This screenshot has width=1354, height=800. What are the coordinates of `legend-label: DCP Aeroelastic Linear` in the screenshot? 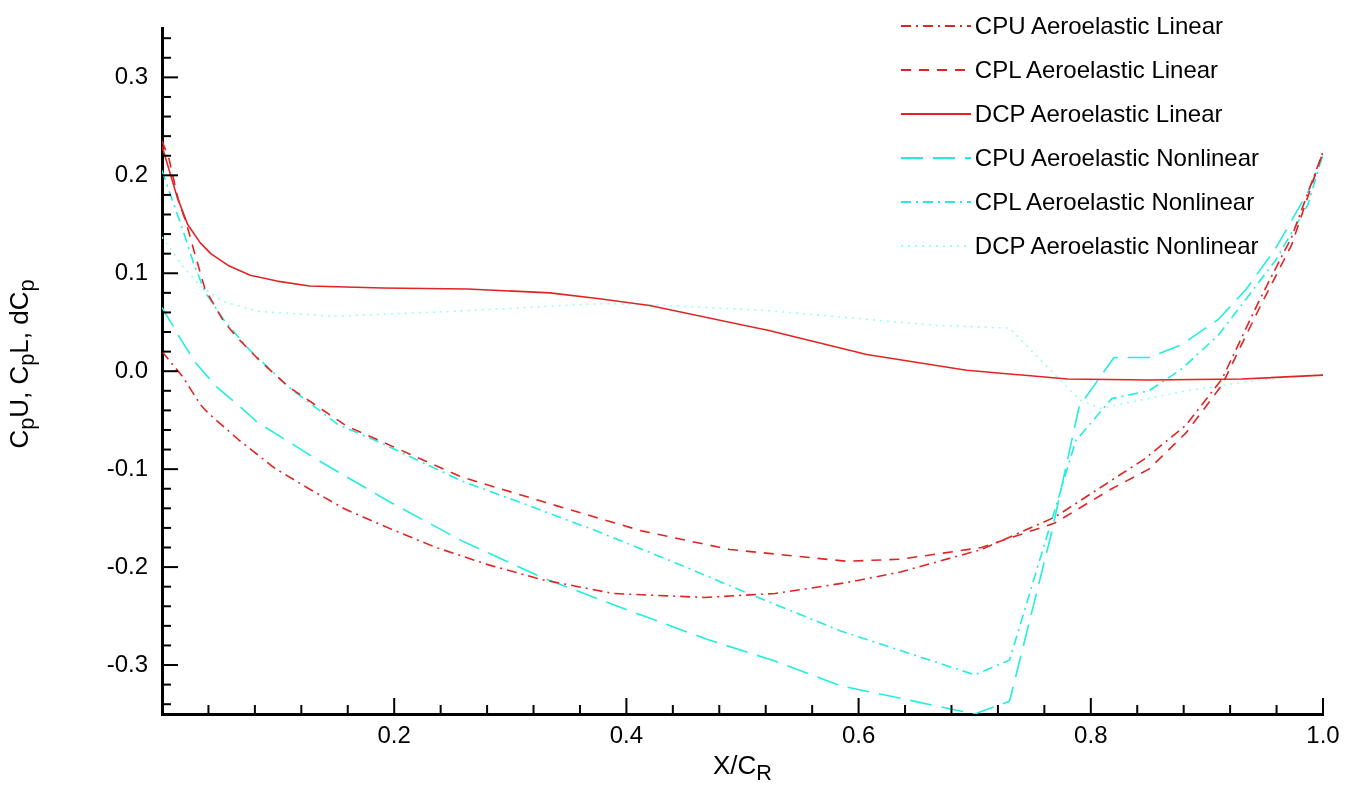 It's located at (1098, 114).